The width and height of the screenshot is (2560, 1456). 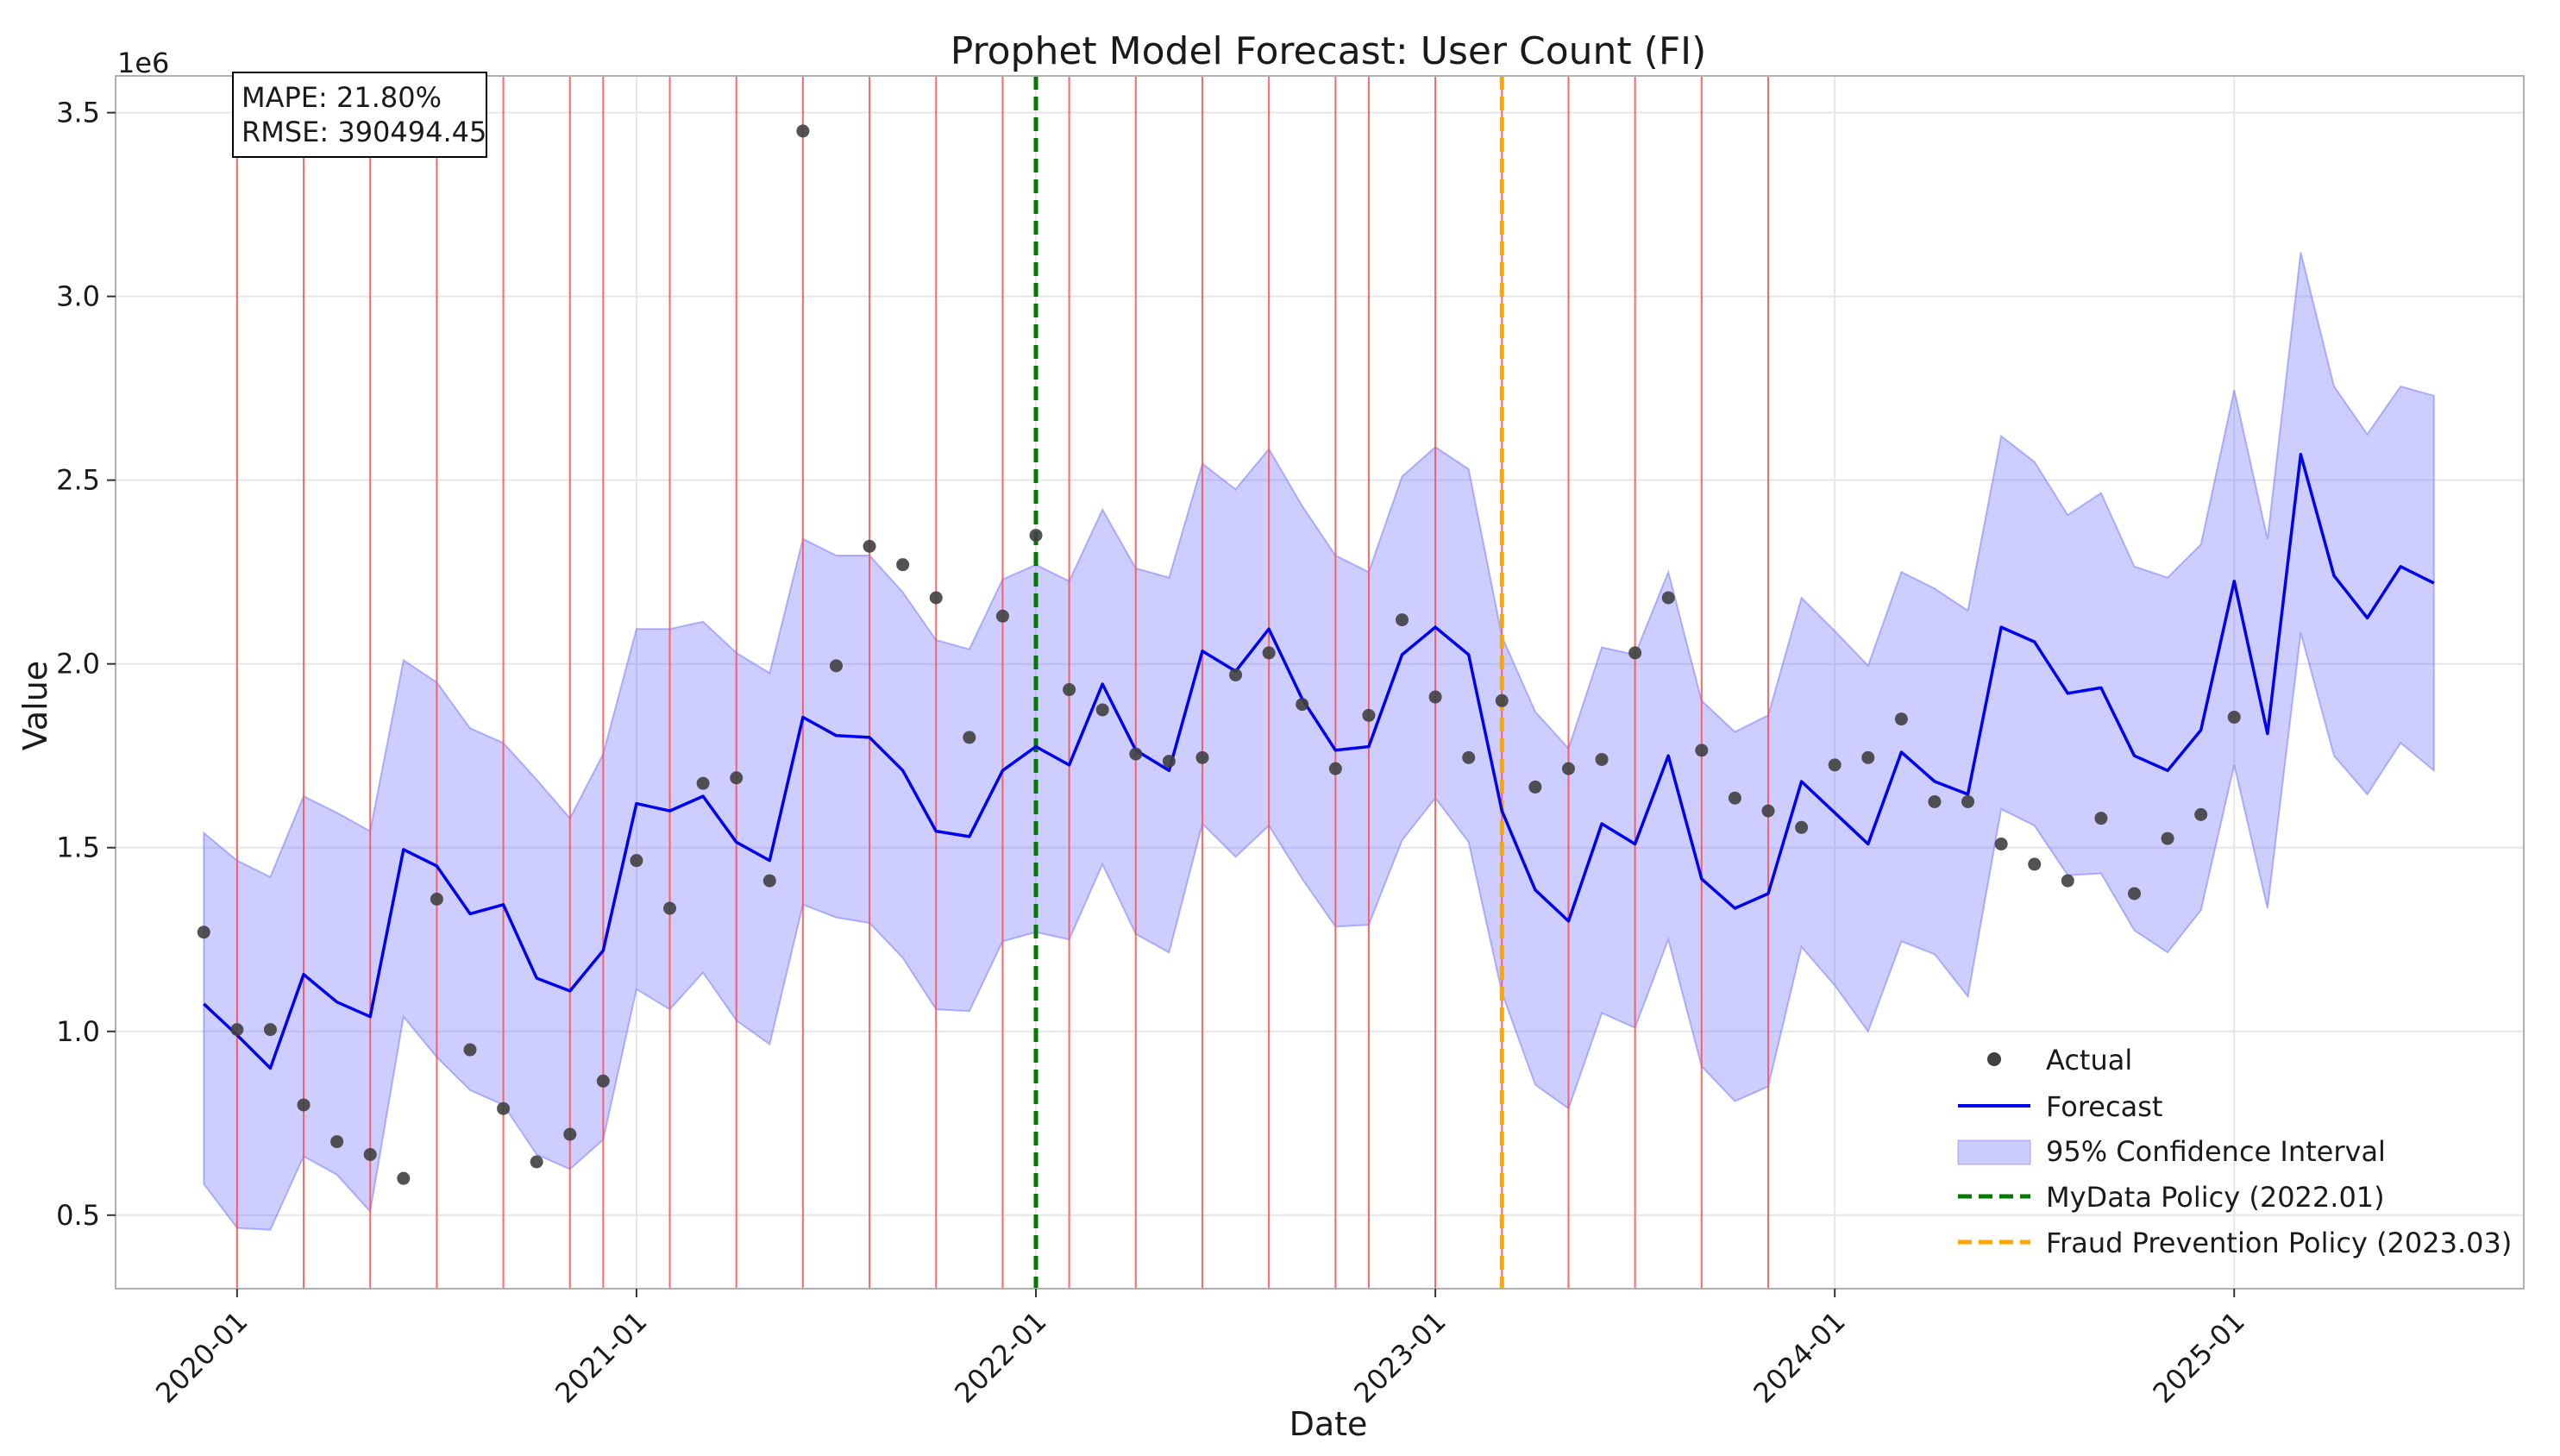 What do you see at coordinates (35, 706) in the screenshot?
I see `y-axis-label: Value` at bounding box center [35, 706].